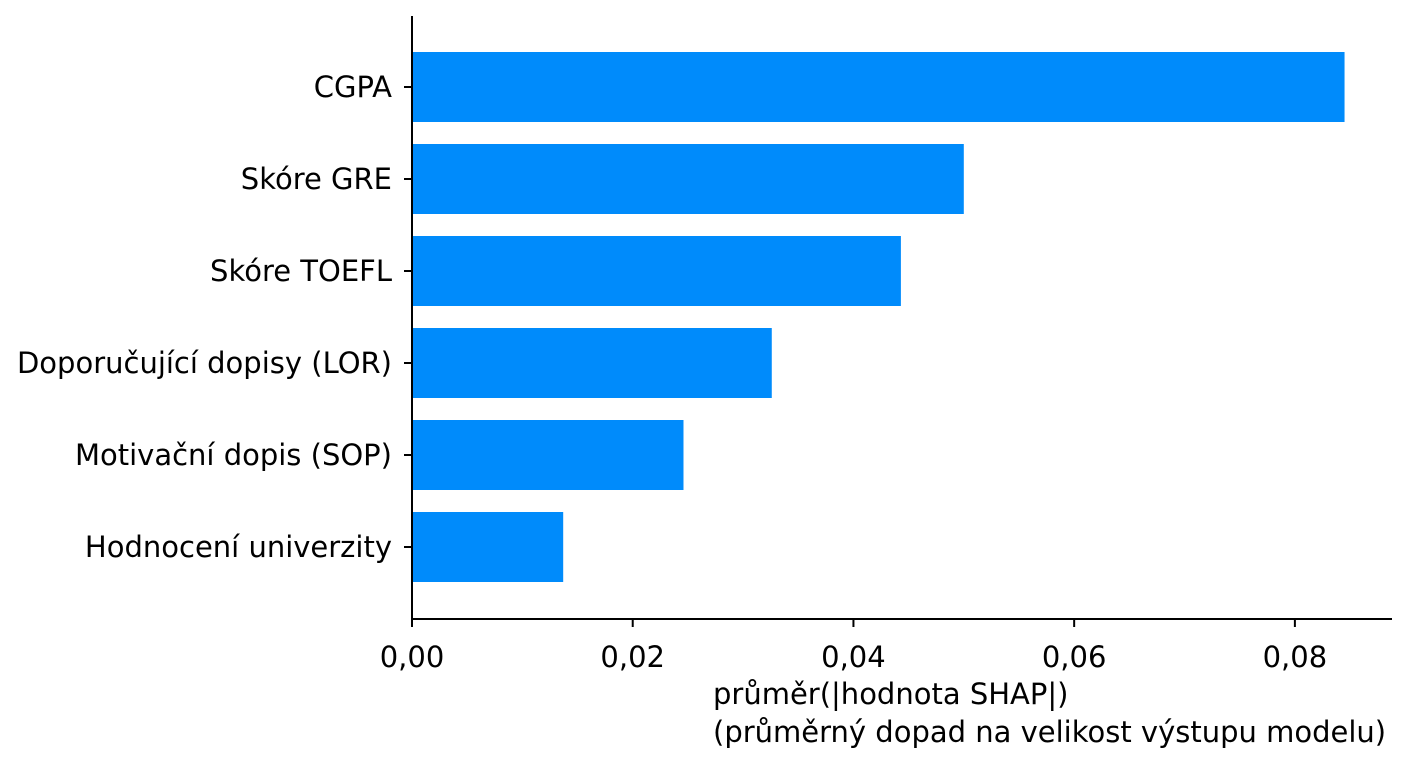 The height and width of the screenshot is (768, 1408). Describe the element at coordinates (301, 271) in the screenshot. I see `category-label-skore-toefl: Skóre TOEFL` at that location.